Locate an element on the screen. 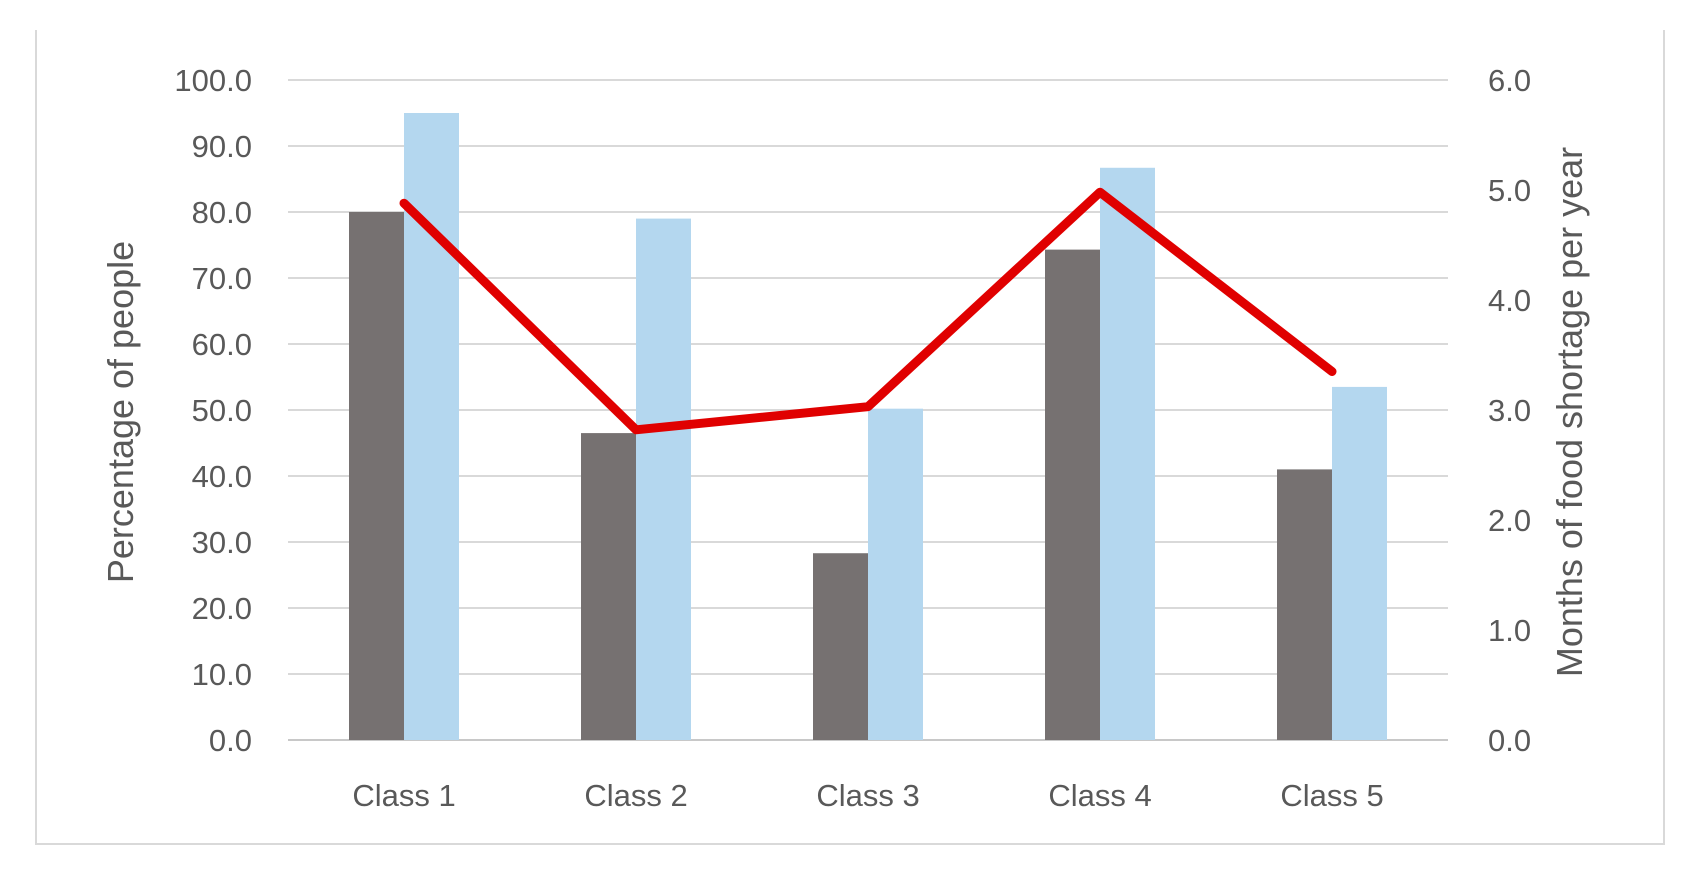 This screenshot has height=875, width=1687. left-tick-label: 70.0 is located at coordinates (222, 278).